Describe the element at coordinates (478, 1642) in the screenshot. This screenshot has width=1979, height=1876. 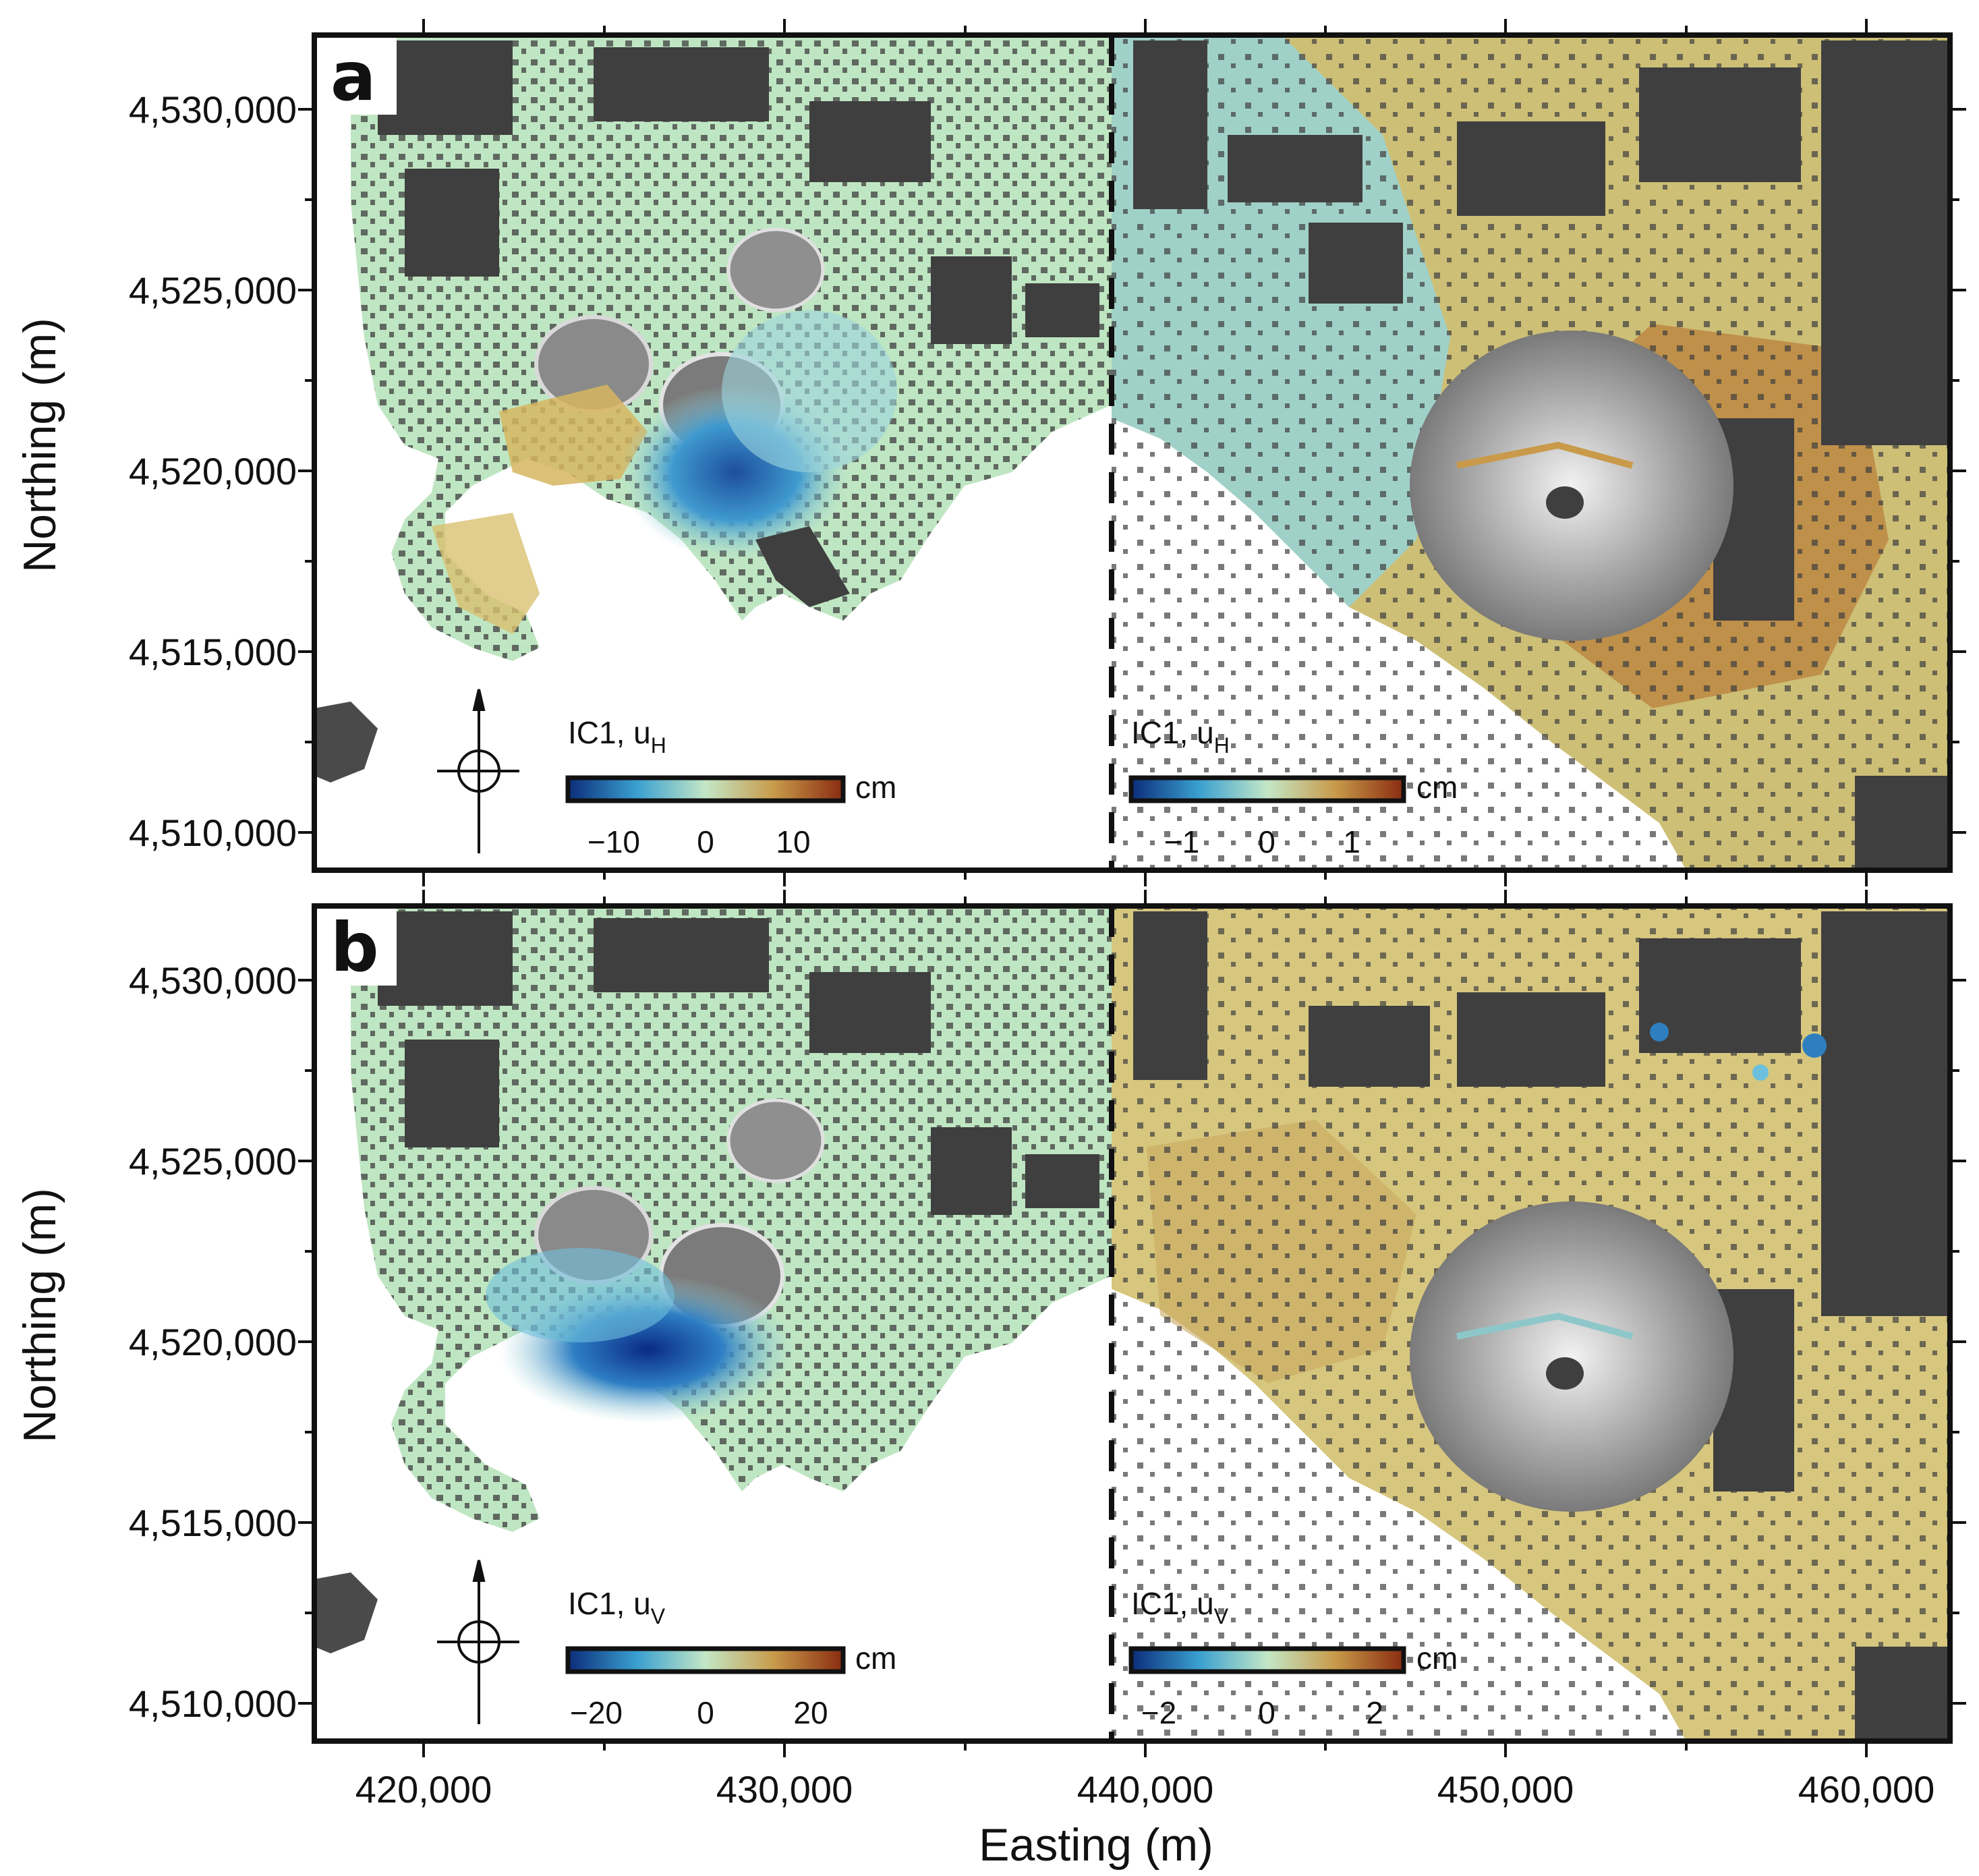
I see `compass-icon-b` at that location.